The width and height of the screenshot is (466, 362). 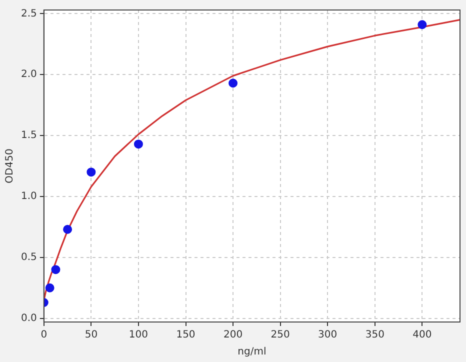 What do you see at coordinates (374, 335) in the screenshot?
I see `x-tick-label: 350` at bounding box center [374, 335].